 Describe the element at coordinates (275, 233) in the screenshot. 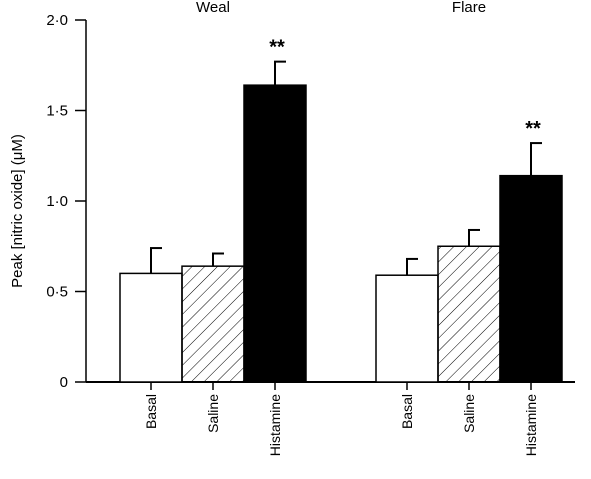

I see `bar-weal-histamine` at that location.